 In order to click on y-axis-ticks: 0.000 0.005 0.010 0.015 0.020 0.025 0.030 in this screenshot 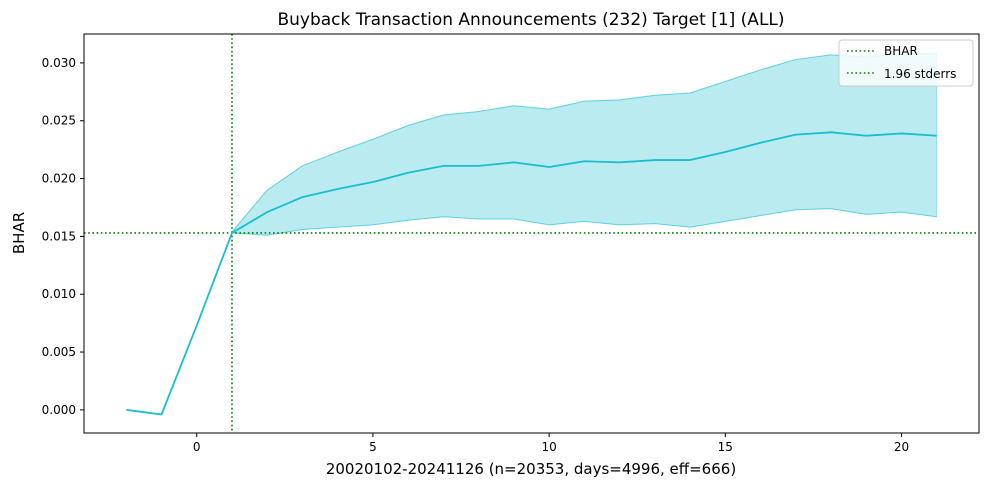, I will do `click(63, 236)`.